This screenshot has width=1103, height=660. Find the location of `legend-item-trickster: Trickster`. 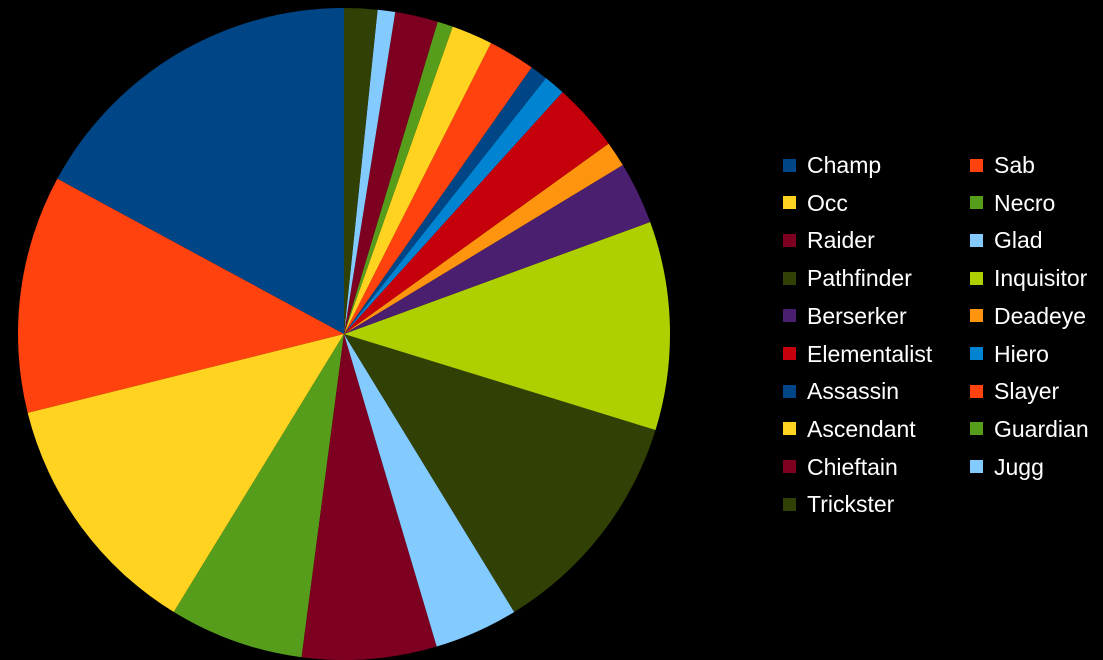

legend-item-trickster: Trickster is located at coordinates (838, 504).